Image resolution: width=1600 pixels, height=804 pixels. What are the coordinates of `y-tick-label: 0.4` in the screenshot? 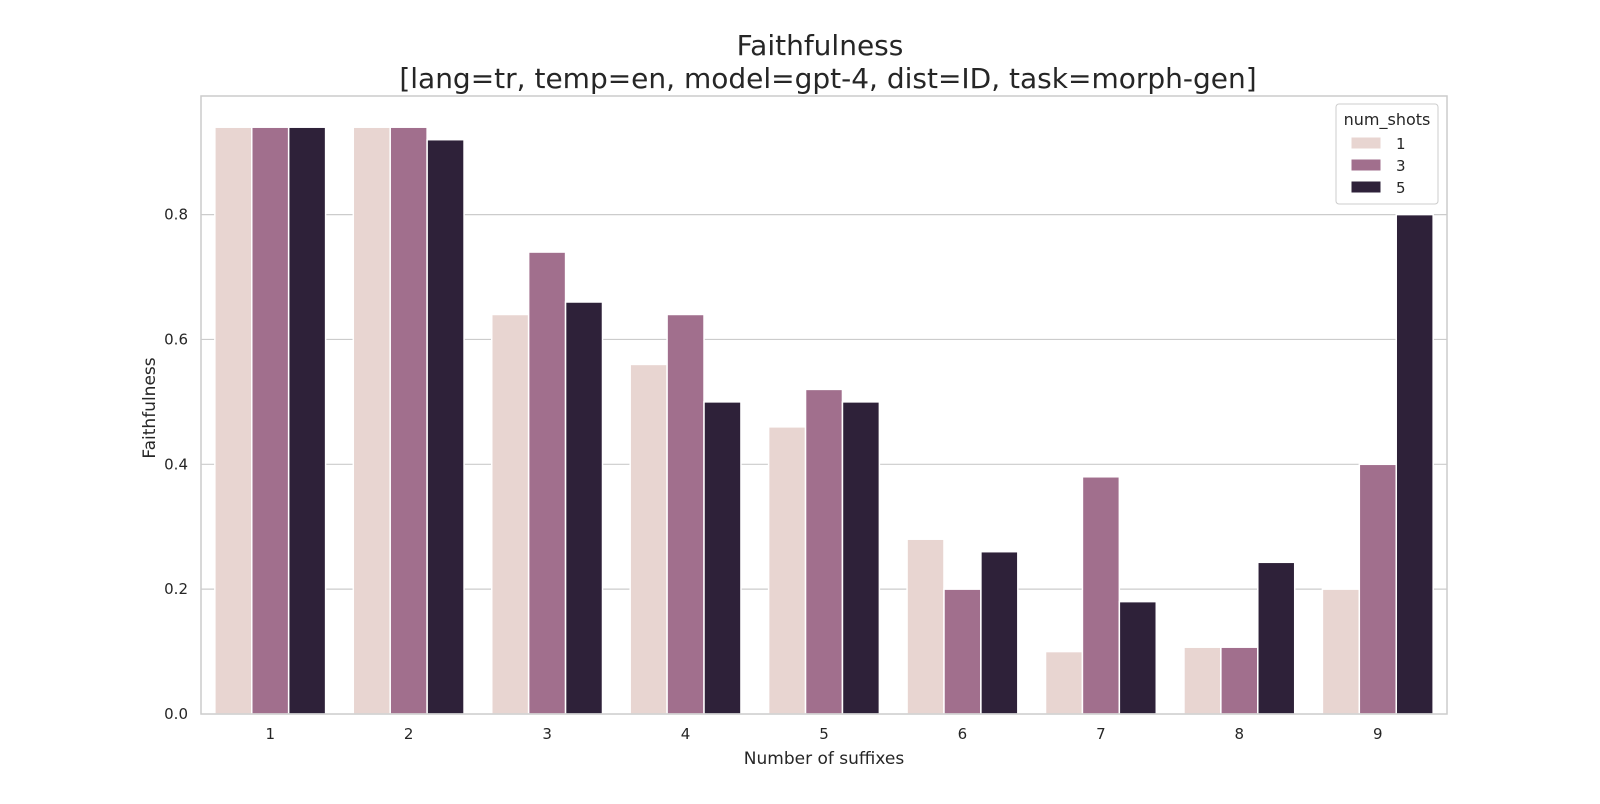 It's located at (176, 464).